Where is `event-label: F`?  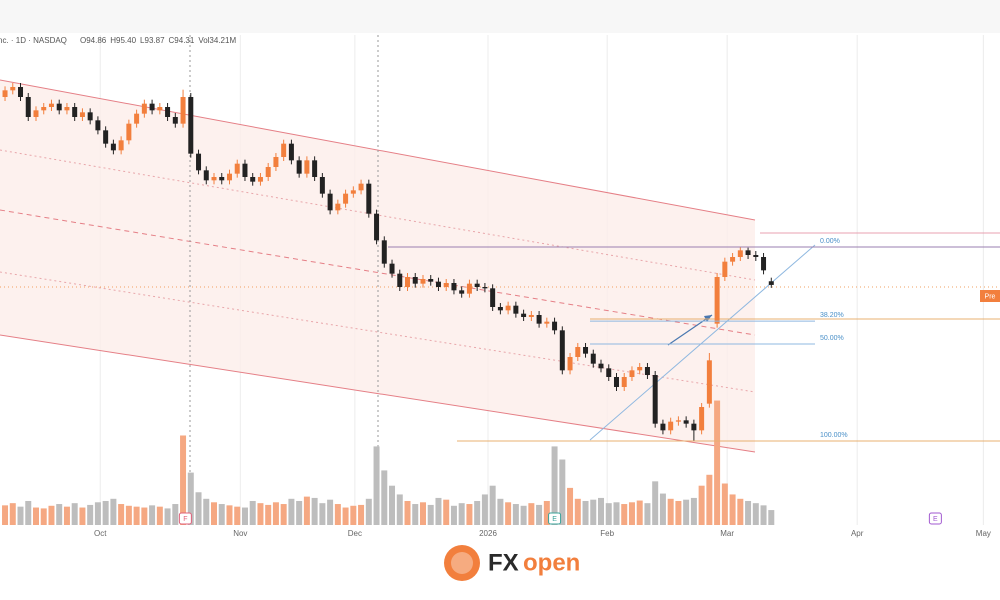
event-label: F is located at coordinates (185, 519).